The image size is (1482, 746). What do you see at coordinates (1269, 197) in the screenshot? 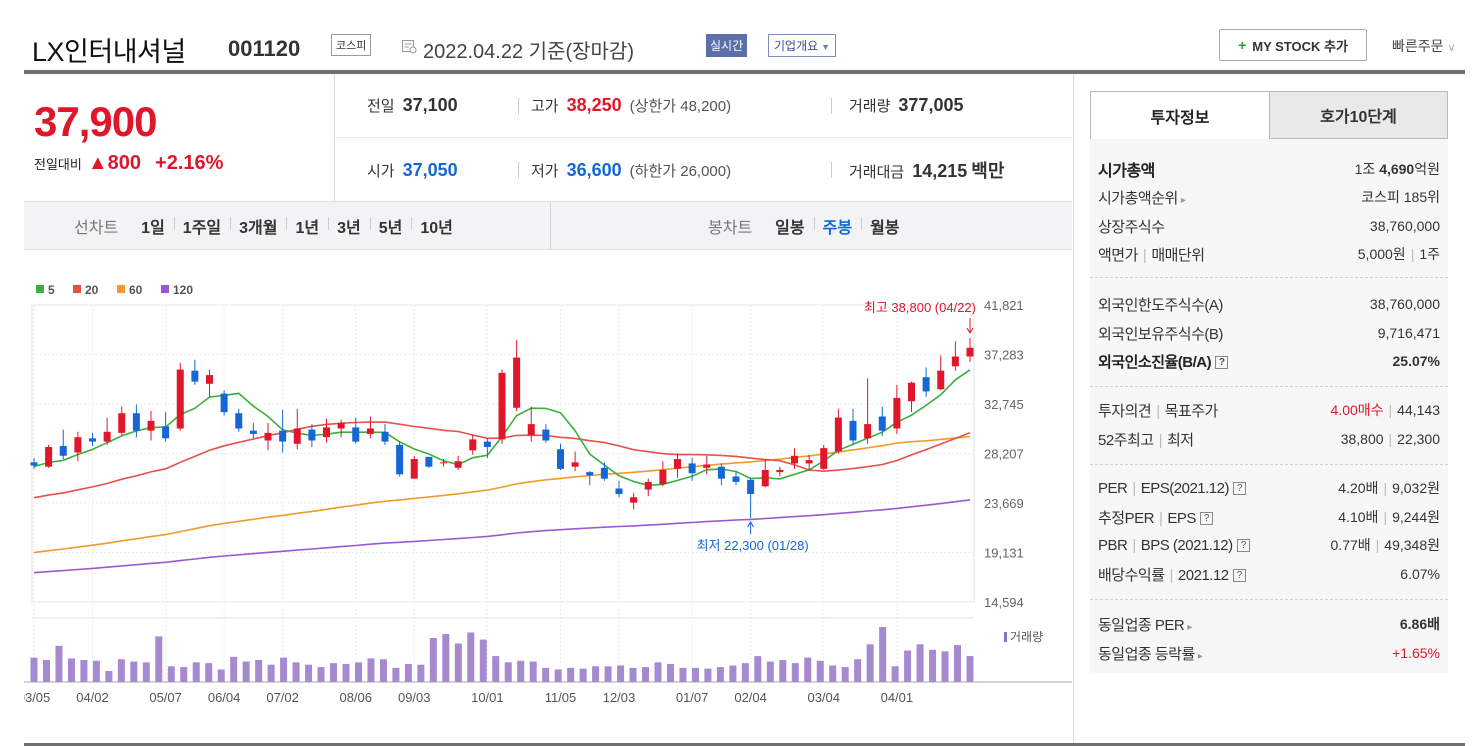
I see `market-cap-rank-row: 시가총액순위 ▸ 코스피 185위` at bounding box center [1269, 197].